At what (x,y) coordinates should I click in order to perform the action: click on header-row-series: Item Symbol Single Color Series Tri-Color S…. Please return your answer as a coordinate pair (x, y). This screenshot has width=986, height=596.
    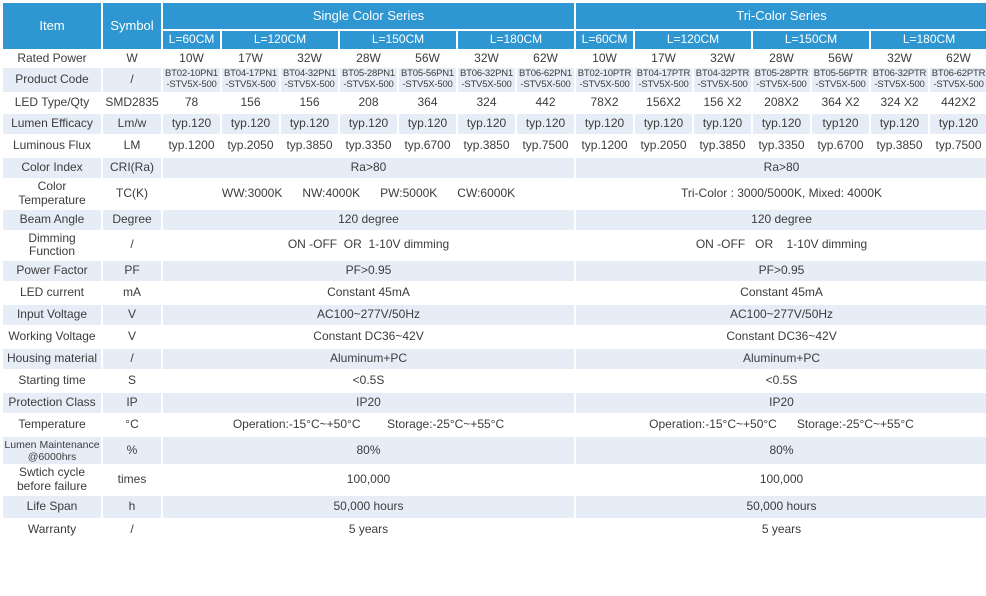
    Looking at the image, I should click on (493, 26).